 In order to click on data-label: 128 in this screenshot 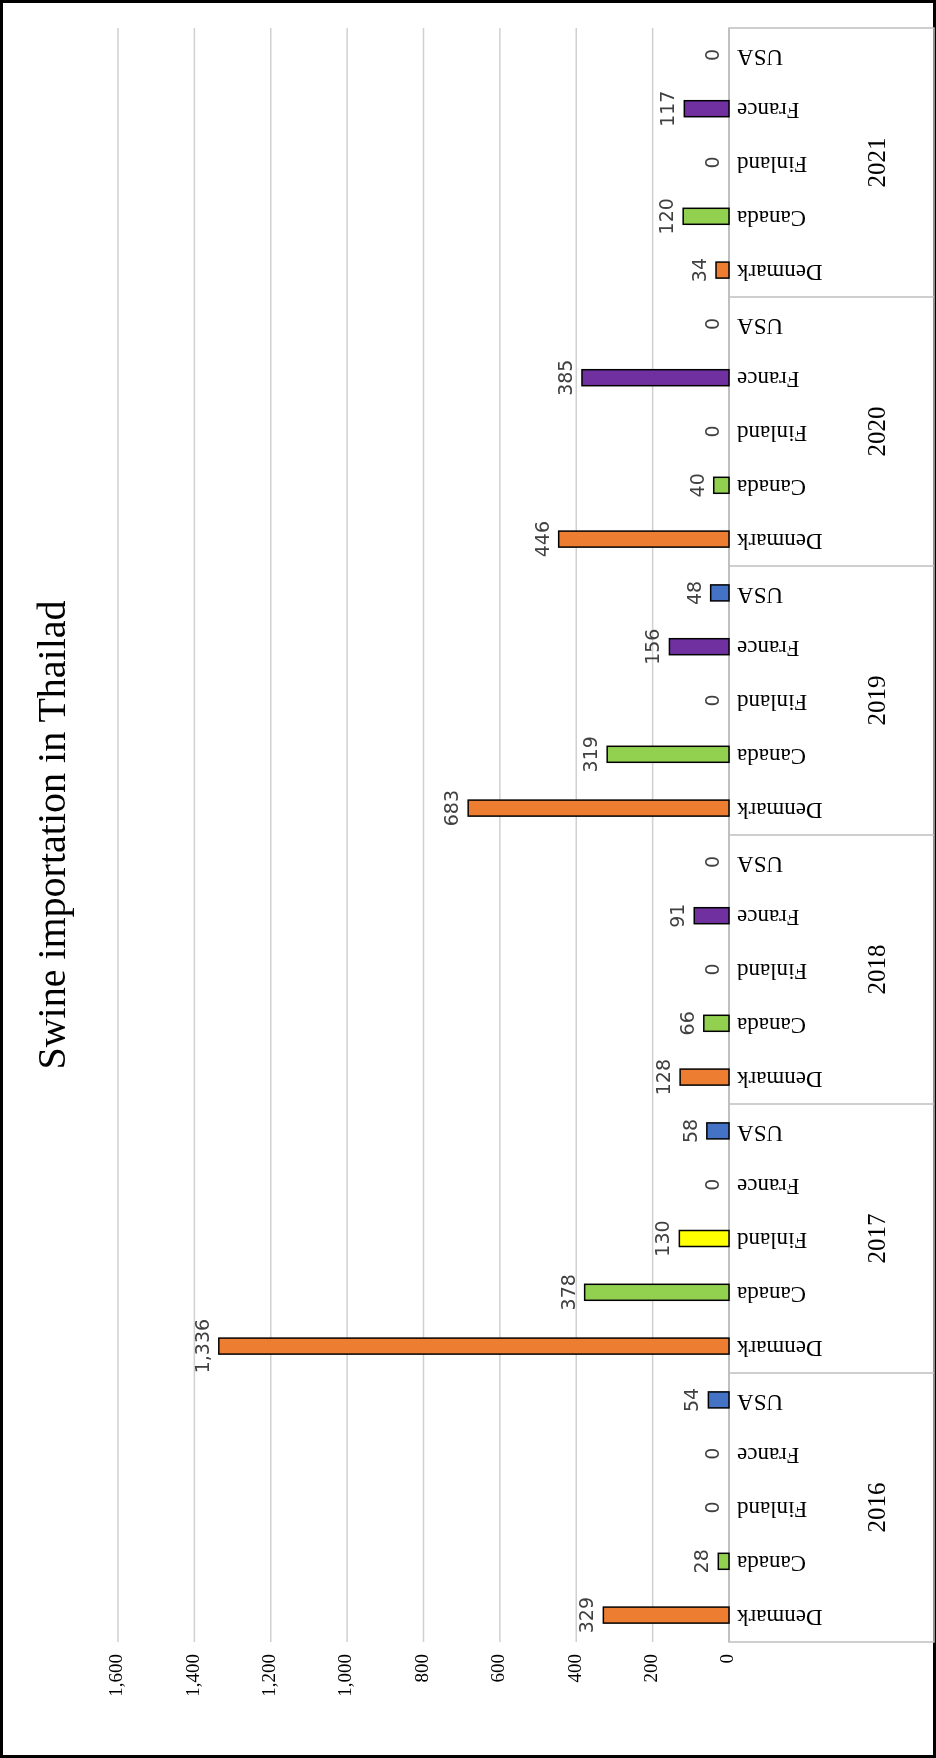, I will do `click(663, 1077)`.